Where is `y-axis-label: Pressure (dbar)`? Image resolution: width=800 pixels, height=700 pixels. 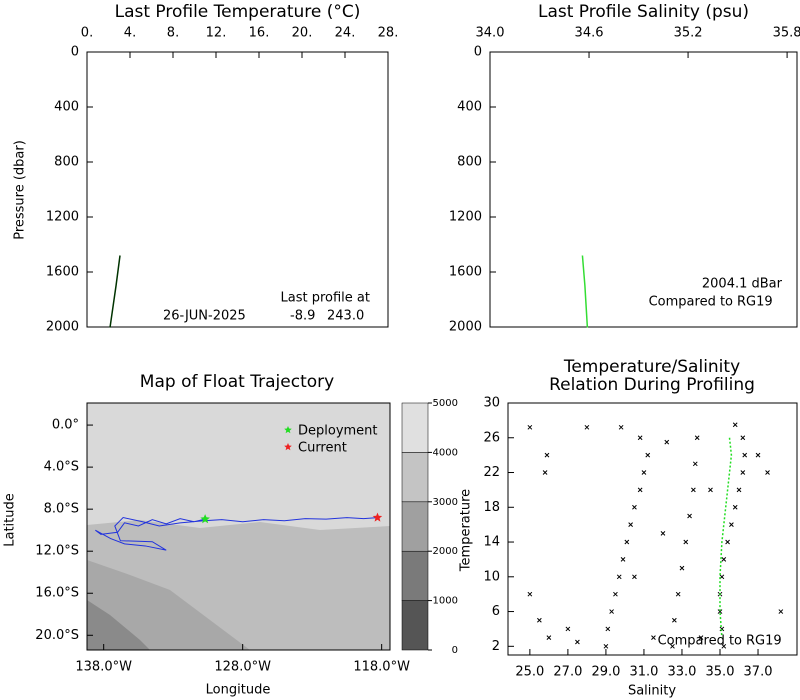
y-axis-label: Pressure (dbar) is located at coordinates (20, 190).